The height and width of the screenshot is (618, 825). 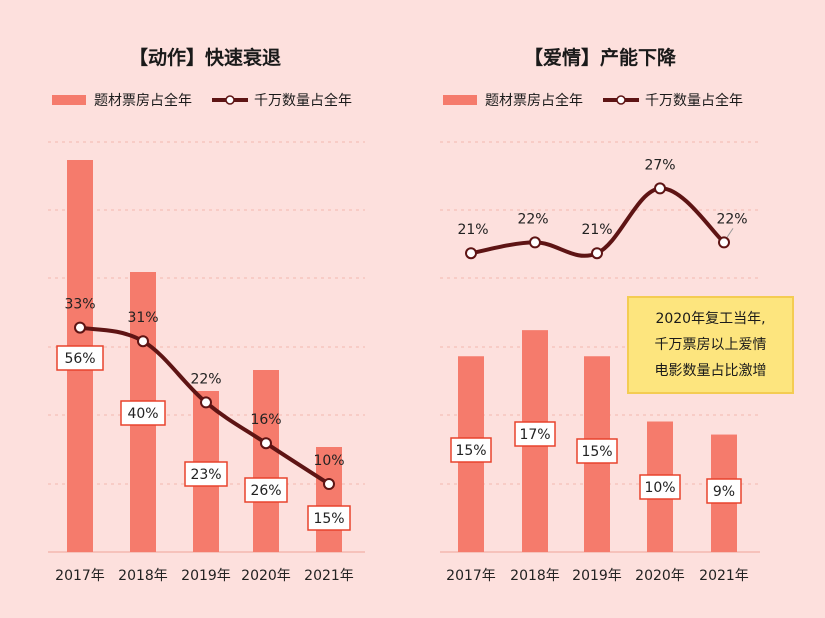 I want to click on chart2-legend-line-marker, so click(x=621, y=100).